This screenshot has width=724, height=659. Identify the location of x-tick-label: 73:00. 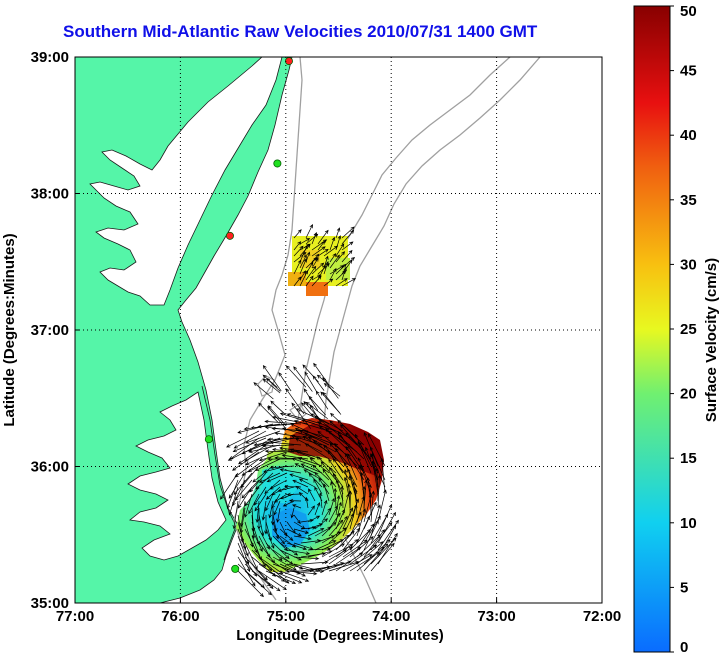
(496, 616).